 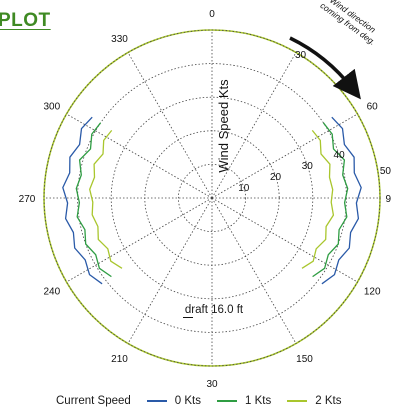 I want to click on series-line-1-right, so click(x=330, y=200).